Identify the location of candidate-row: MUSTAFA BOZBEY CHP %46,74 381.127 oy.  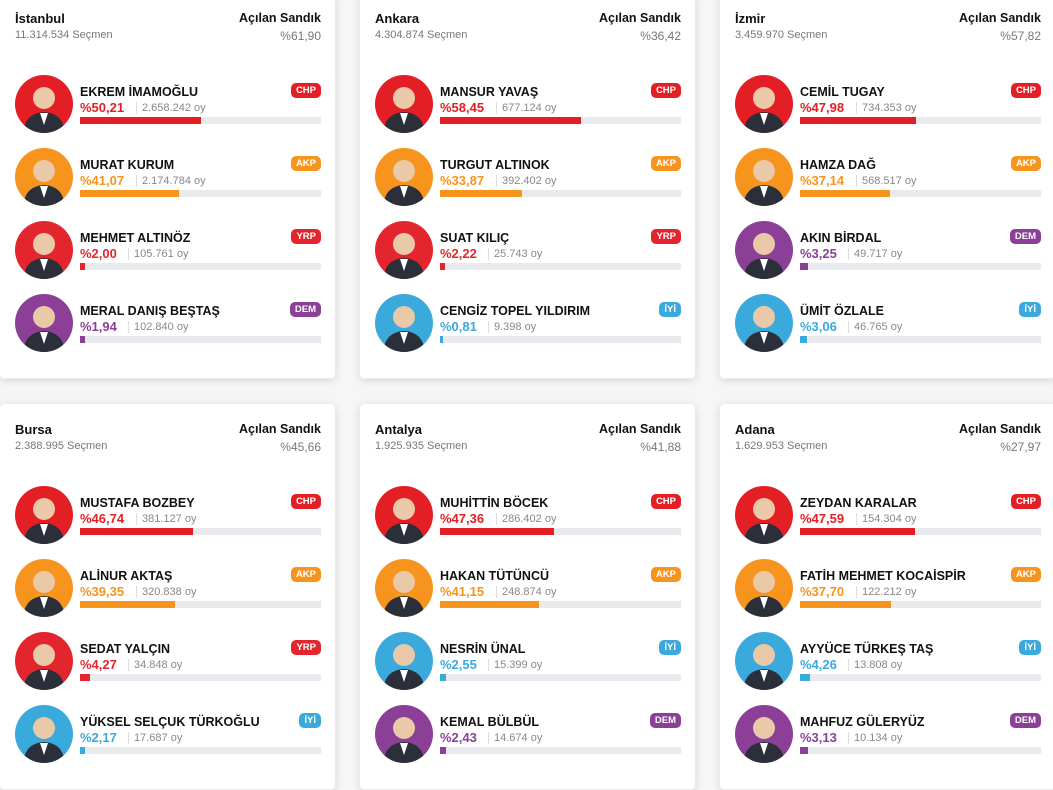
(168, 516).